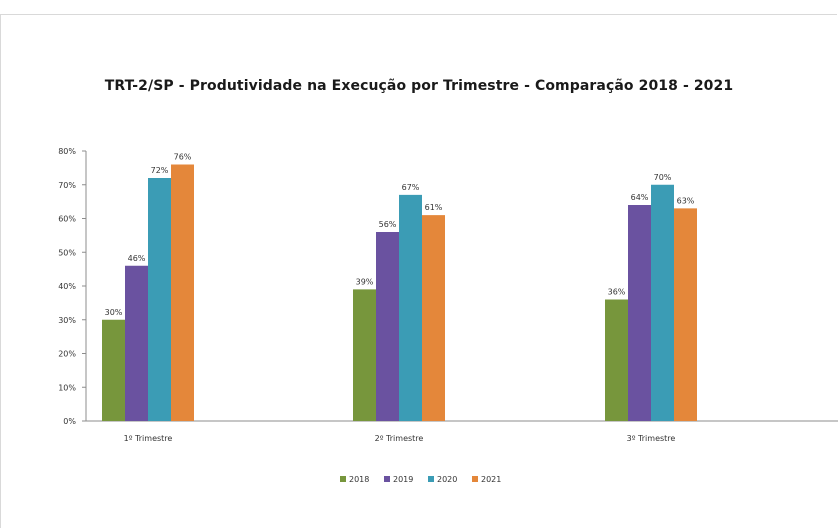 This screenshot has width=838, height=528. What do you see at coordinates (183, 157) in the screenshot?
I see `data-label: 76%` at bounding box center [183, 157].